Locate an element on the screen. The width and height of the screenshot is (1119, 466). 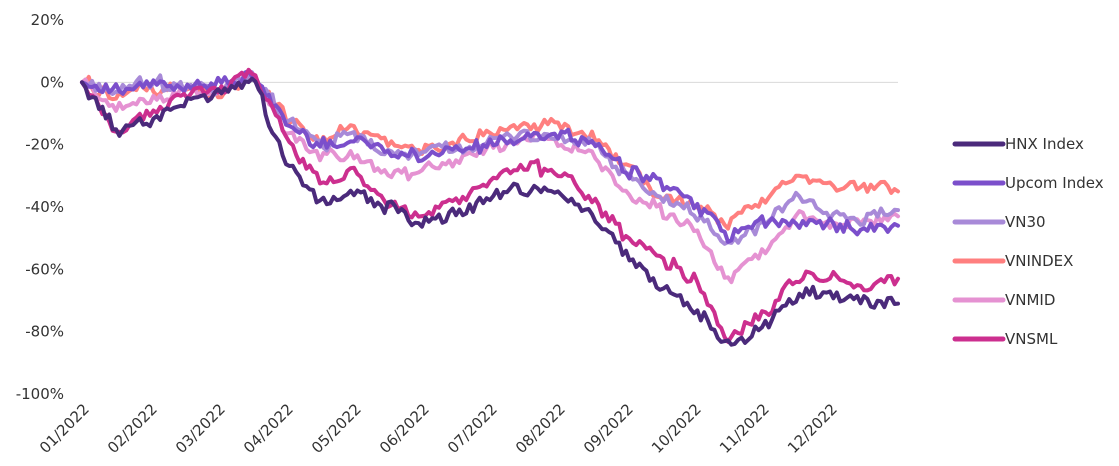
x-tick-label: 02/2022 is located at coordinates (132, 428).